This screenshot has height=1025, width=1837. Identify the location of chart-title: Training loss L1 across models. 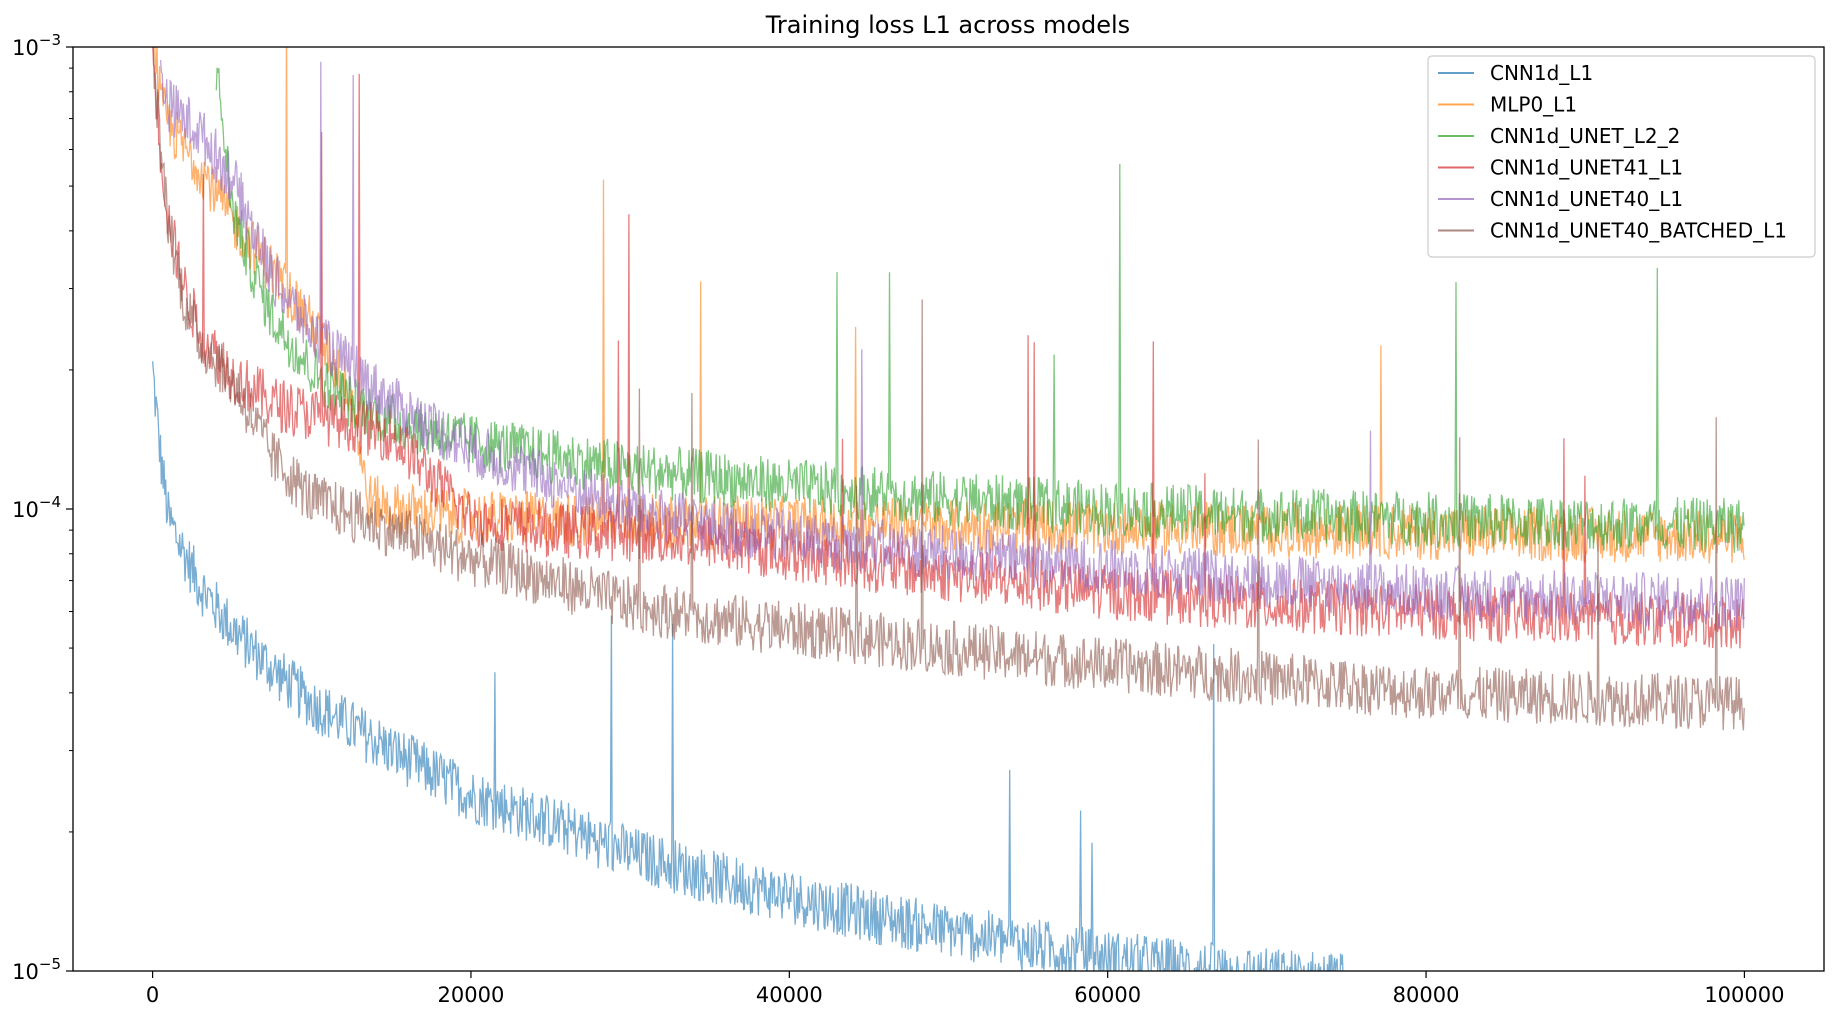
(947, 25).